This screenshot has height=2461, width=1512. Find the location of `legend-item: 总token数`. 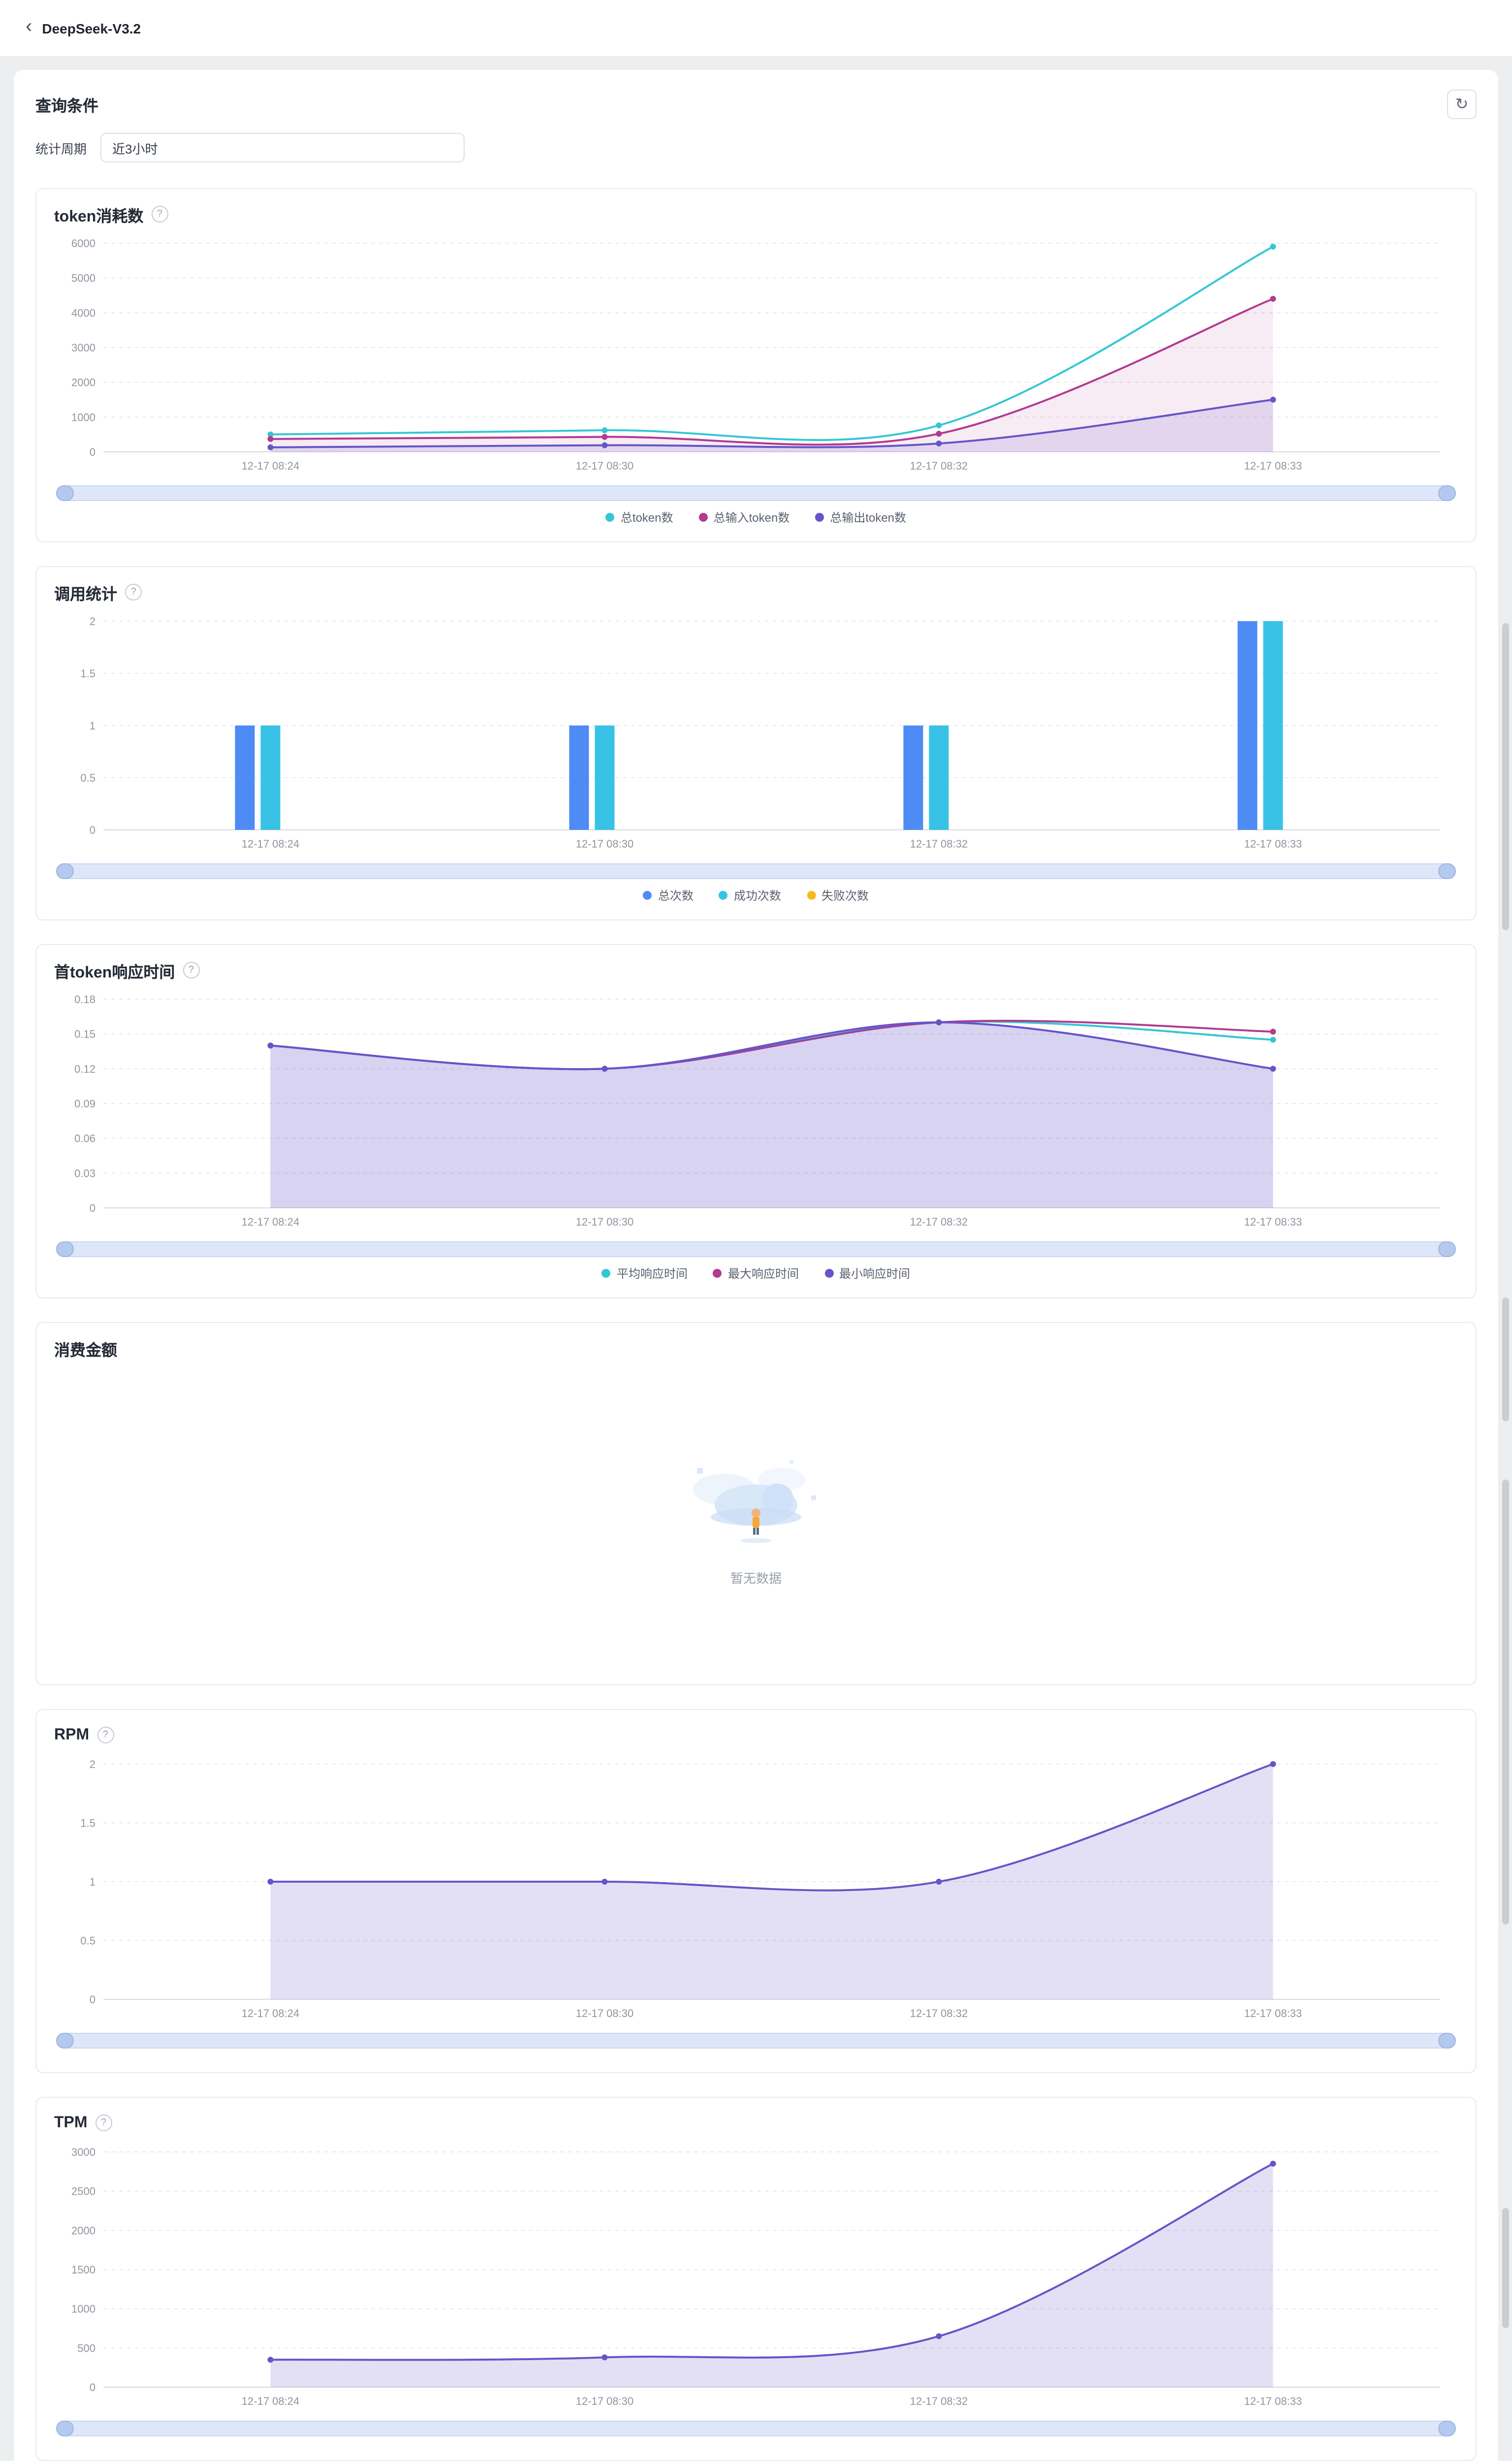

legend-item: 总token数 is located at coordinates (639, 517).